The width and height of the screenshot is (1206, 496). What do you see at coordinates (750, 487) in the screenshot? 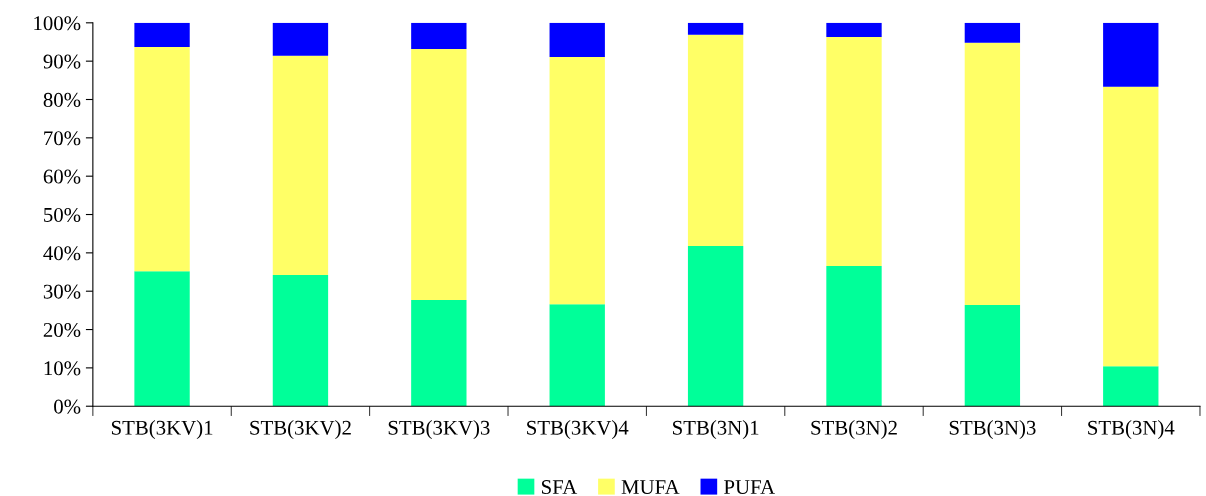
I see `legend-label: PUFA` at bounding box center [750, 487].